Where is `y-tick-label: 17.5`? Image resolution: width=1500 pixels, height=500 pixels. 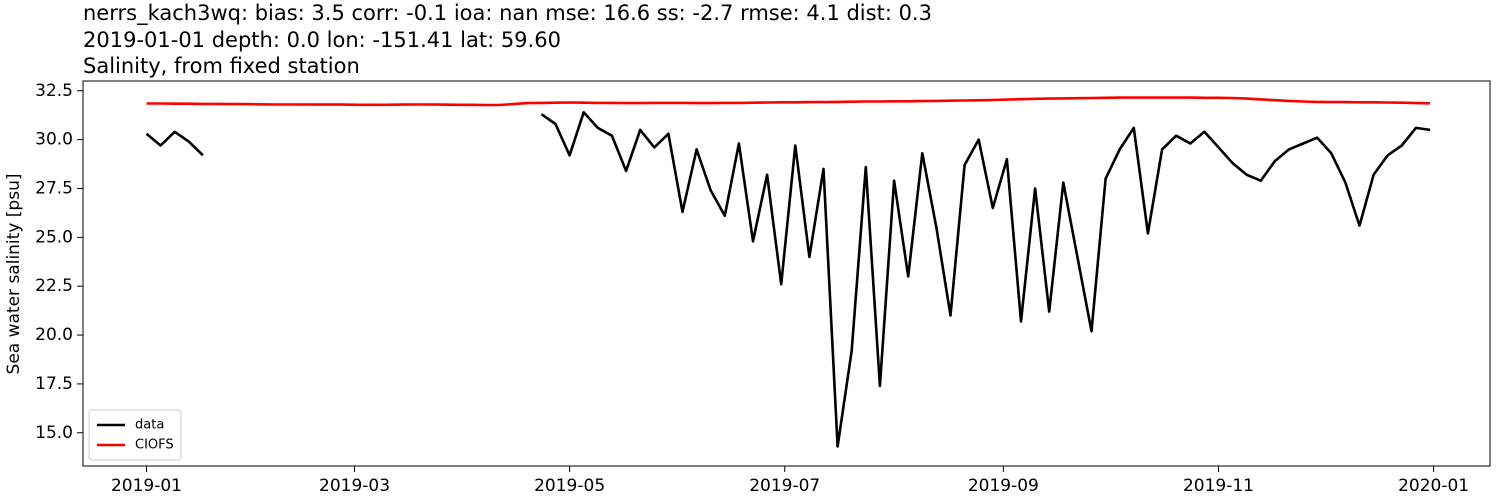
y-tick-label: 17.5 is located at coordinates (54, 384).